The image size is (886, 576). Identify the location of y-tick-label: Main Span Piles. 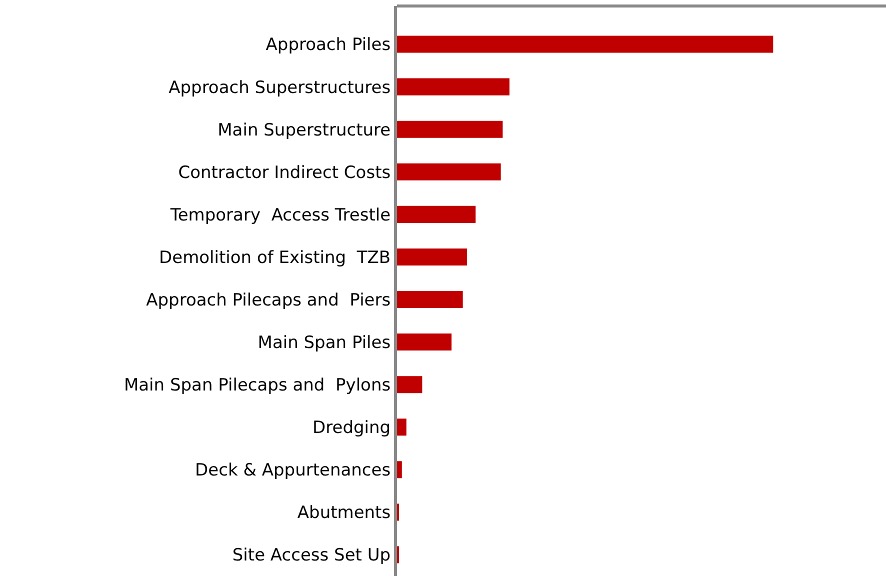
(324, 342).